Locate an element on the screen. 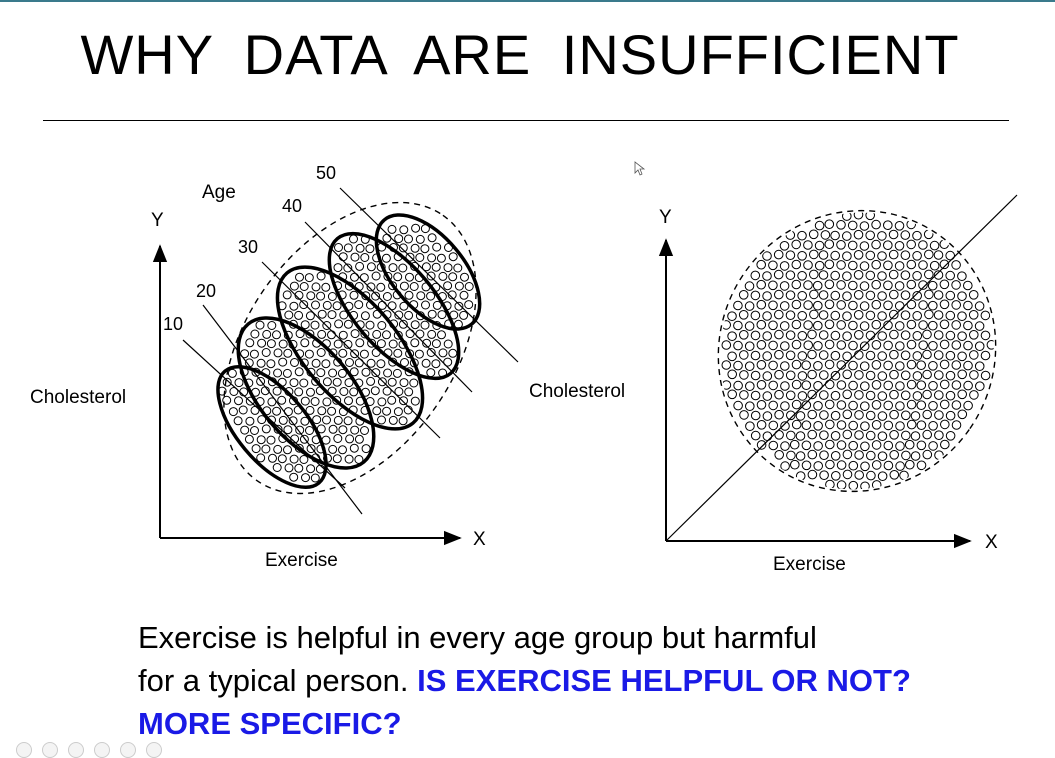 Image resolution: width=1055 pixels, height=758 pixels. age-group-50-ellipse is located at coordinates (428, 272).